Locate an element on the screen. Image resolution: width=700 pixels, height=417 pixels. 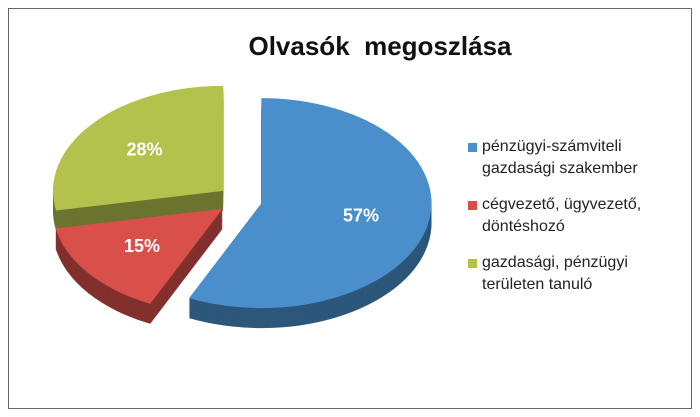
legend-label: pénzügyi-számviteli gazdasági szakember is located at coordinates (560, 157).